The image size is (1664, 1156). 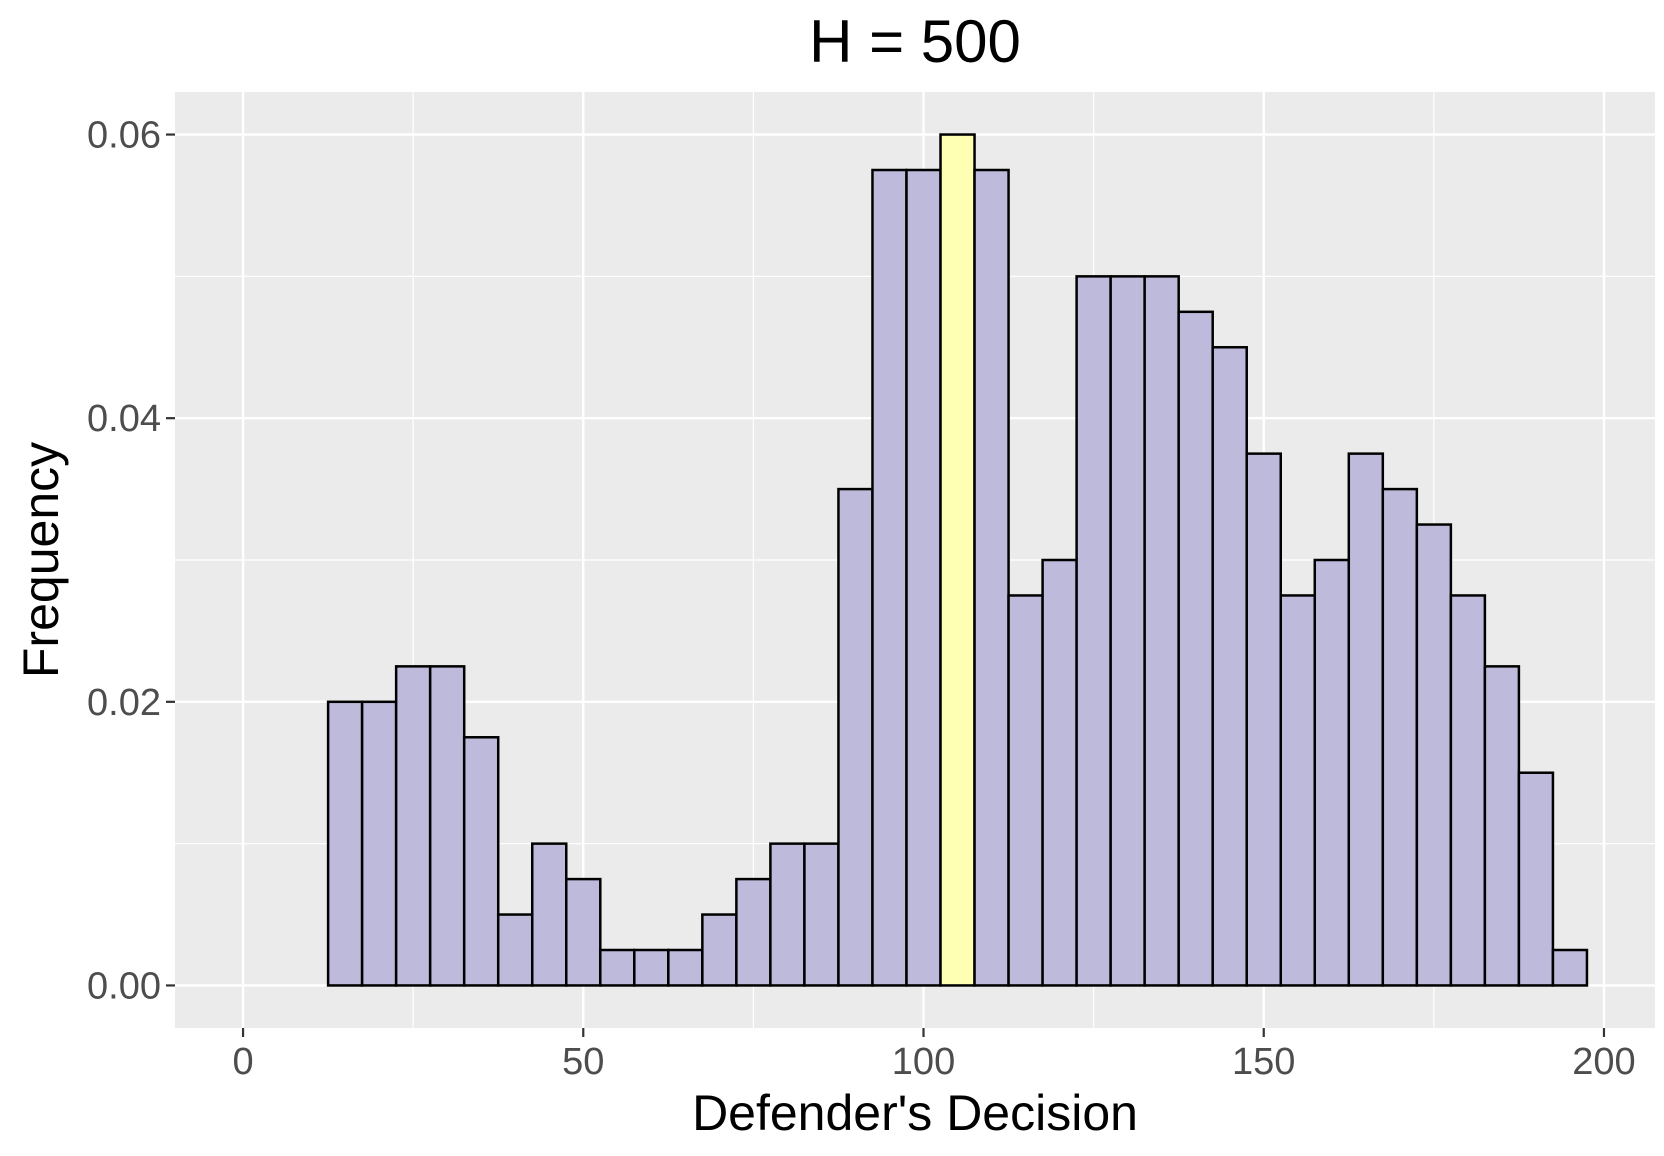 What do you see at coordinates (124, 419) in the screenshot?
I see `y-tick-label: 0.04` at bounding box center [124, 419].